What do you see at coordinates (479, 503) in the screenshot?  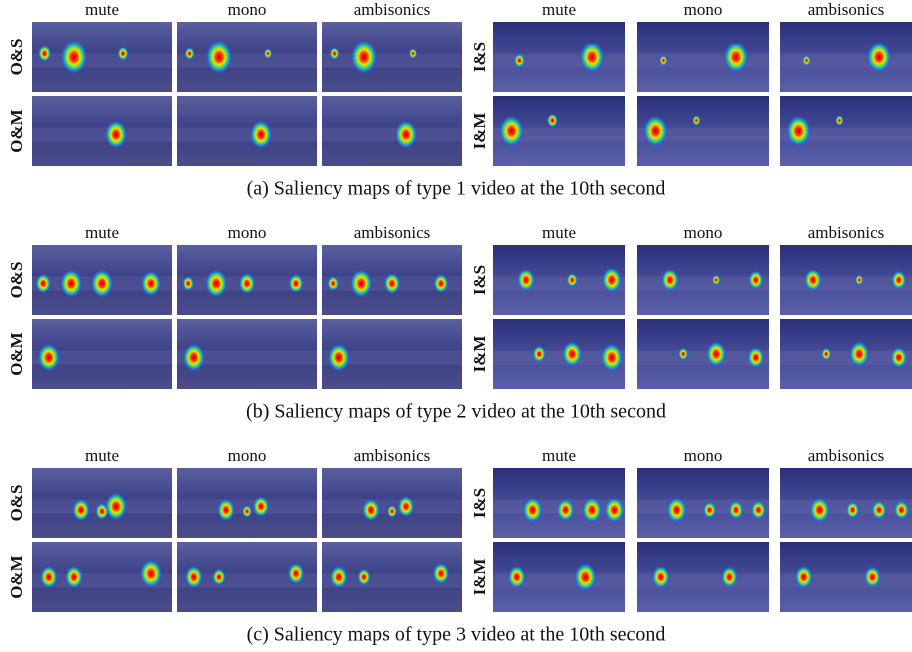 I see `row-label: I&S` at bounding box center [479, 503].